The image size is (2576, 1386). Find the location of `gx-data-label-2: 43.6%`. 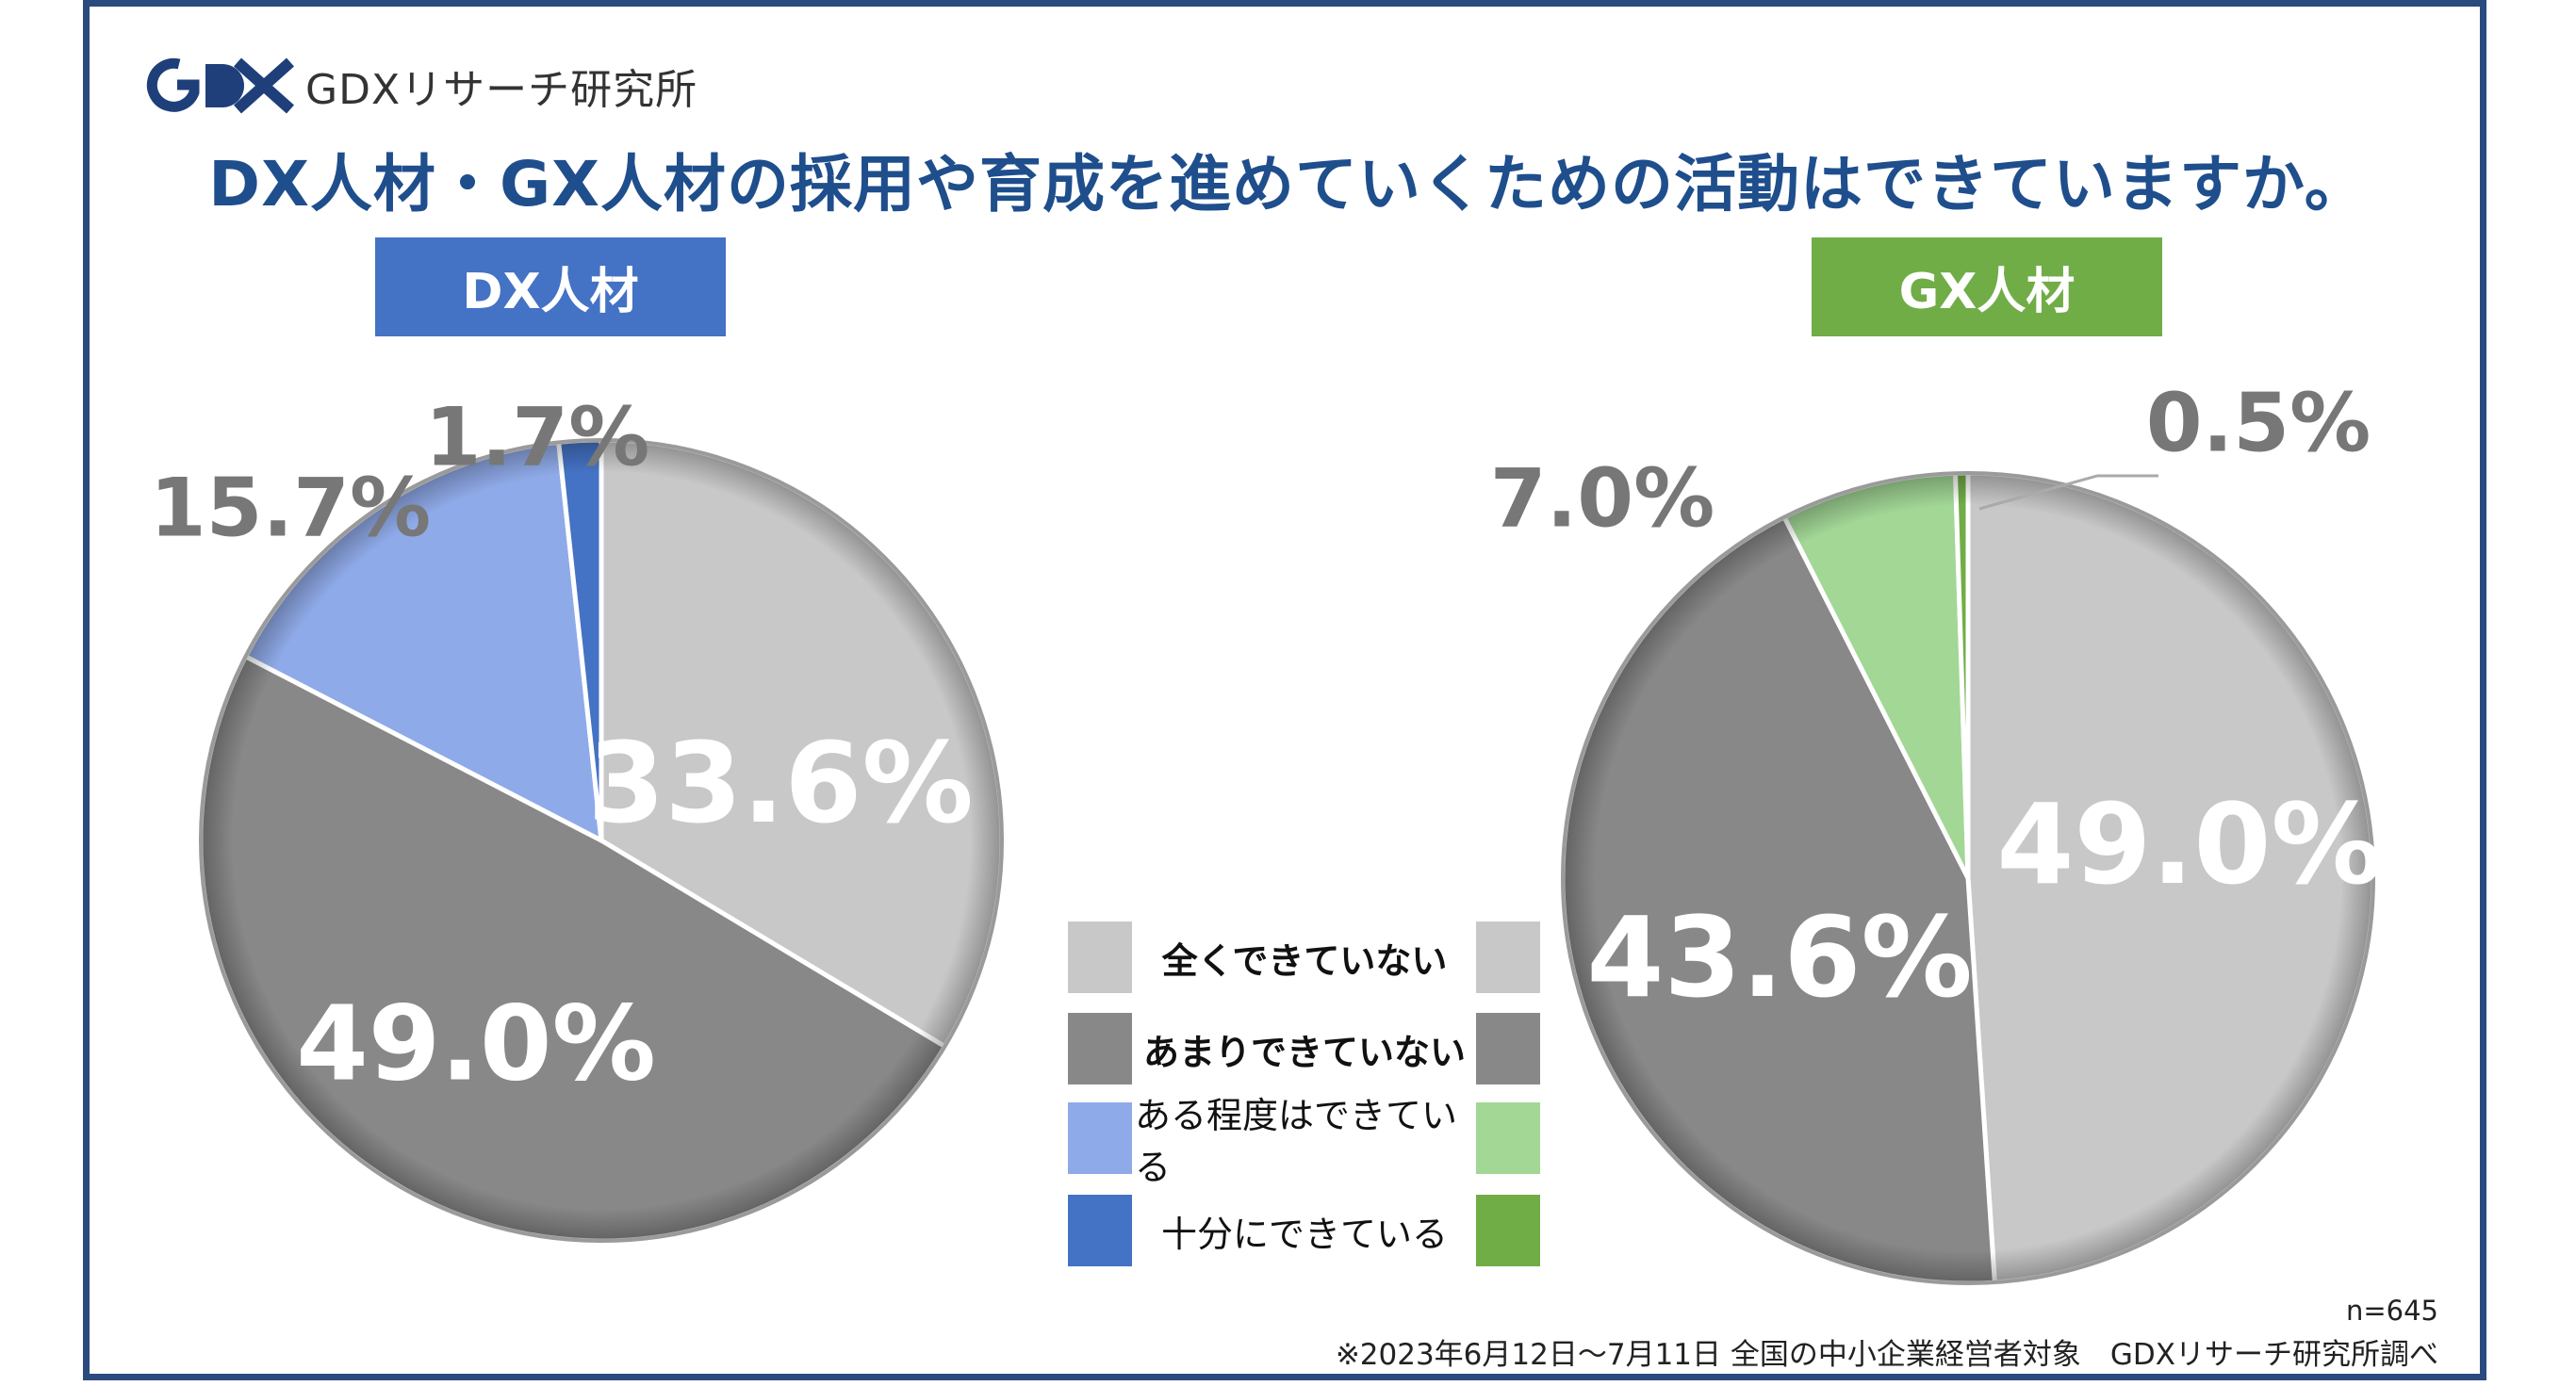

gx-data-label-2: 43.6% is located at coordinates (1779, 957).